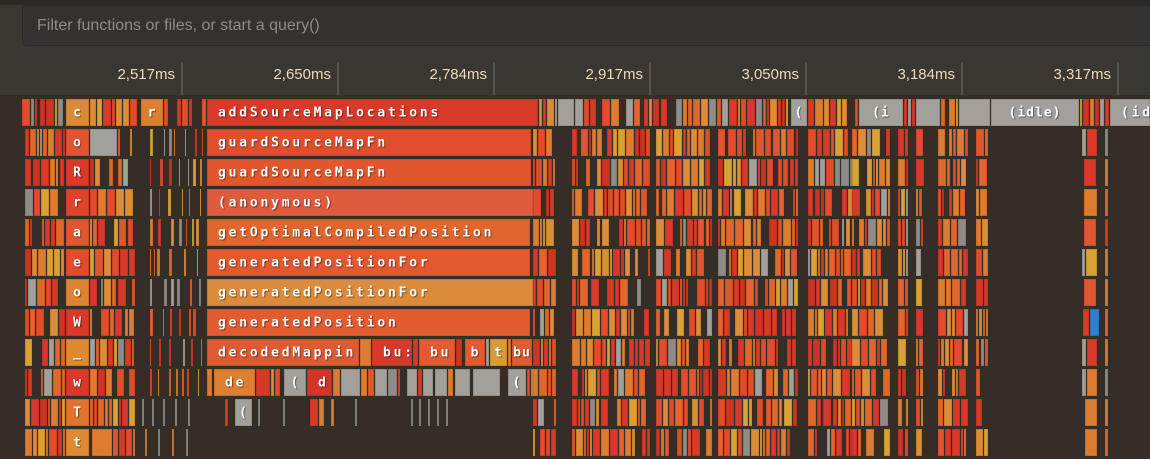  I want to click on flame-bar: (, so click(243, 412).